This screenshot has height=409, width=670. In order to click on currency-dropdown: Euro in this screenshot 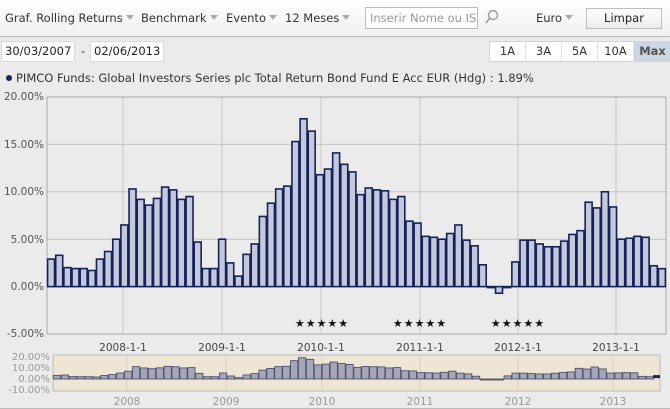, I will do `click(555, 18)`.